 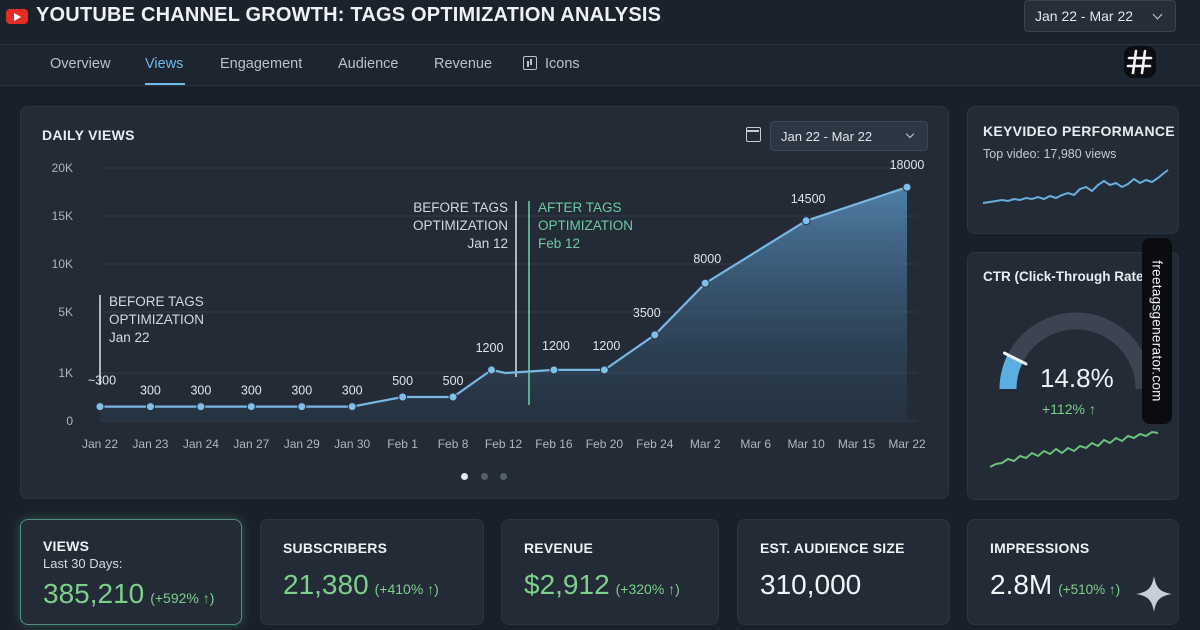 I want to click on revenue-stat-delta: (+320% ↑), so click(x=647, y=589).